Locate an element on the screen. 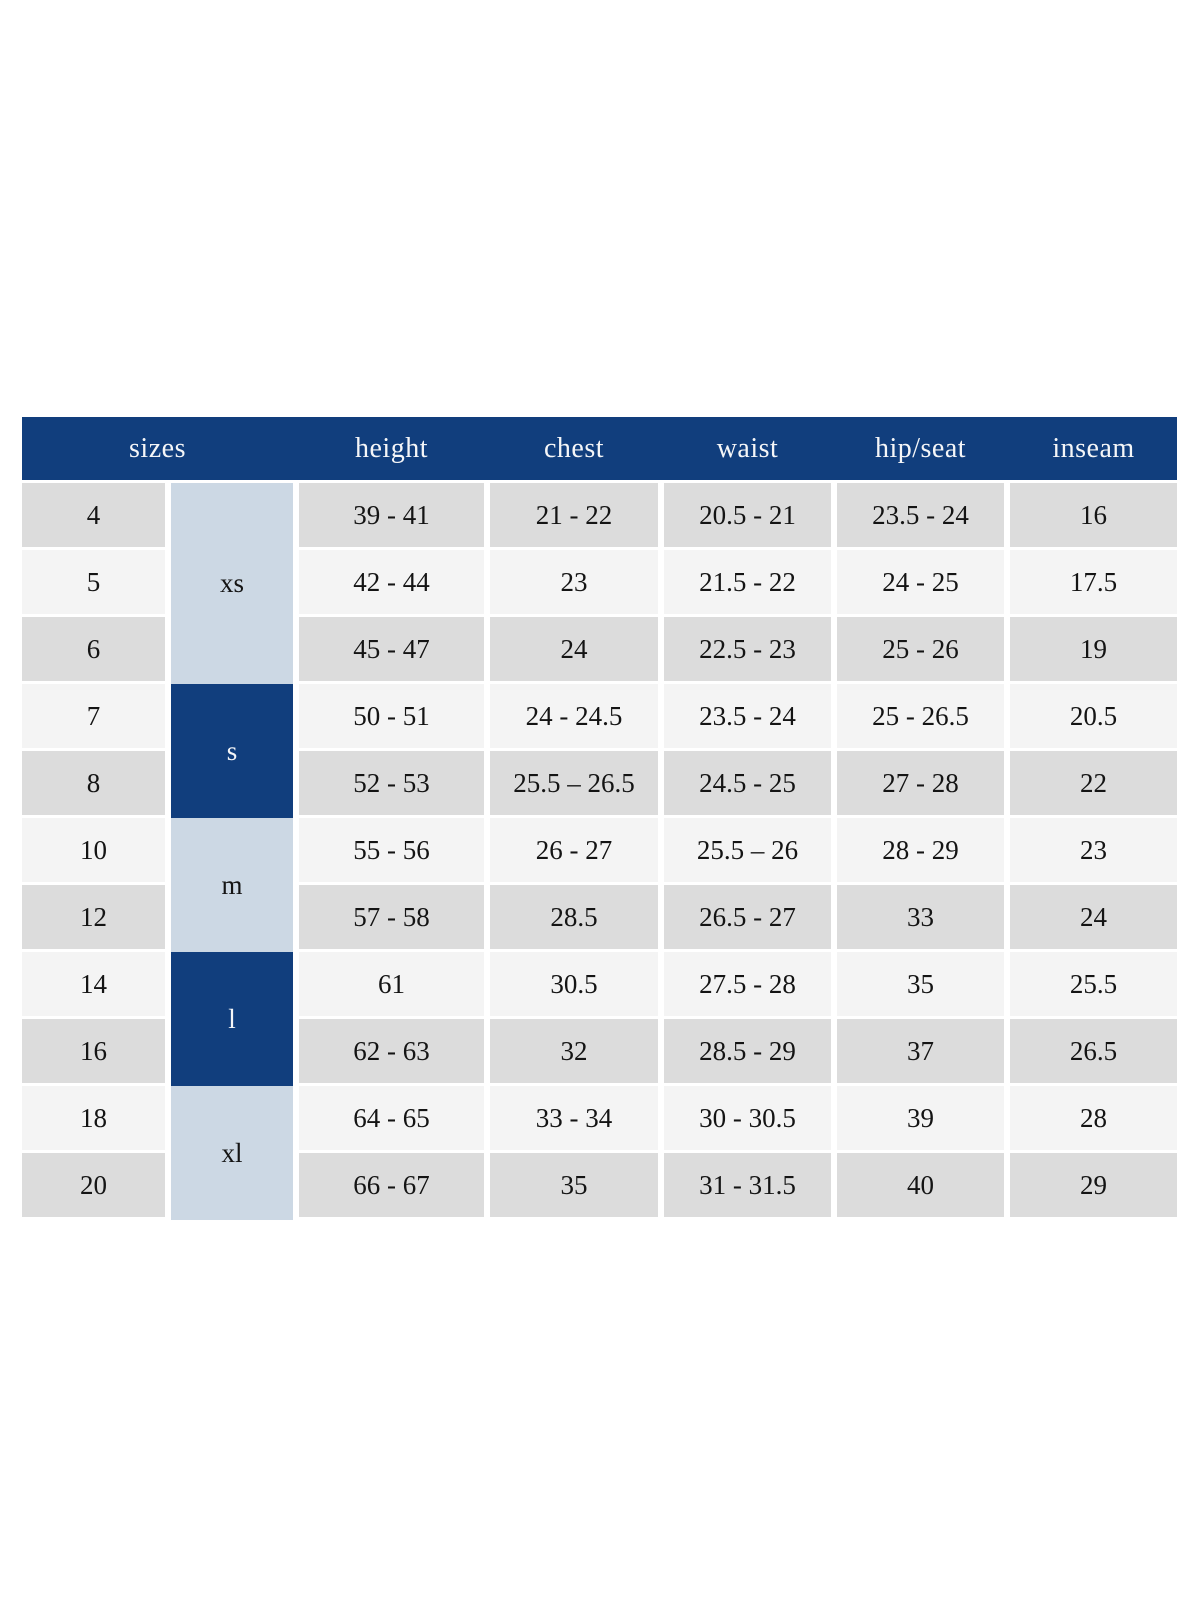  group-cell-xl: xl is located at coordinates (232, 1153).